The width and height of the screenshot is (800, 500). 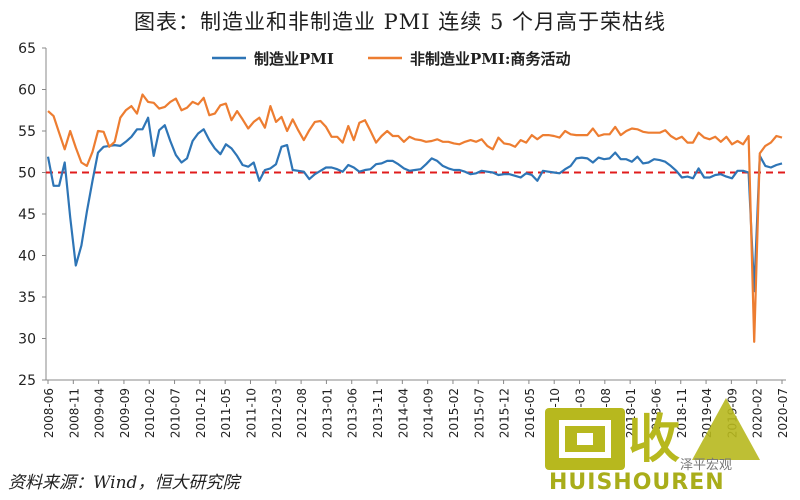 I want to click on x-tick-label: 2014-09, so click(x=429, y=413).